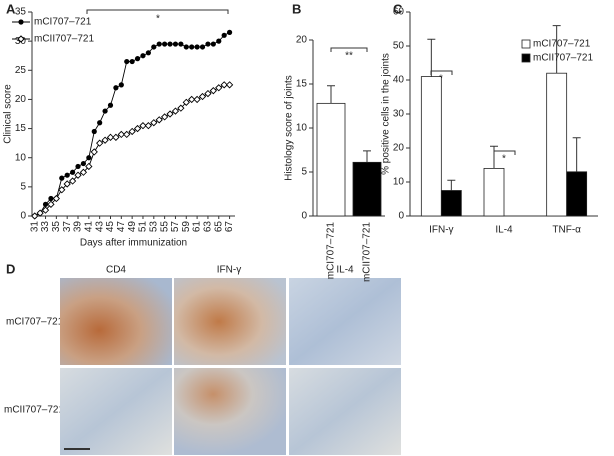 The width and height of the screenshot is (614, 456). I want to click on panel-label: C, so click(398, 8).